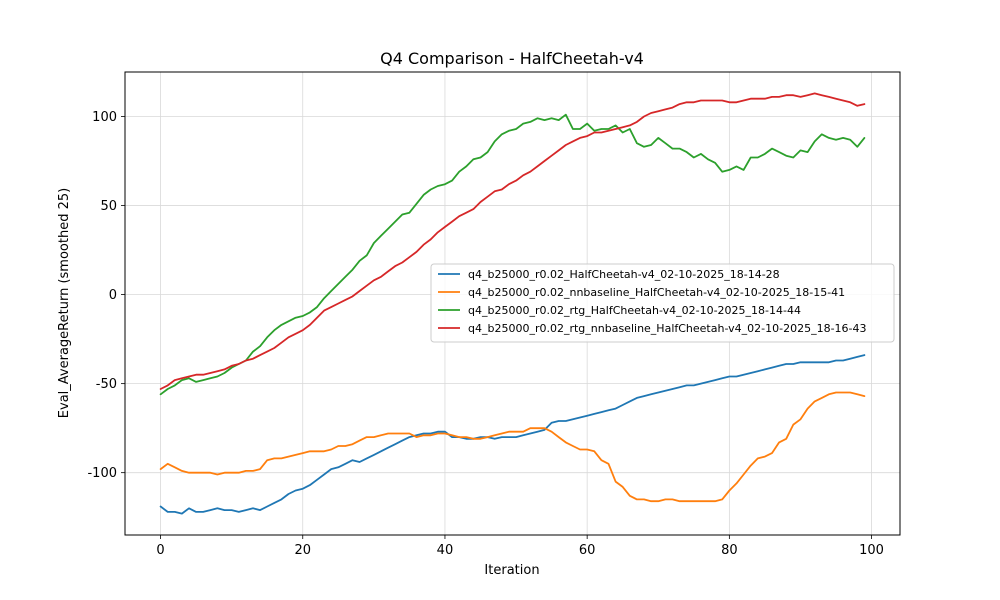 The height and width of the screenshot is (600, 1000). What do you see at coordinates (587, 550) in the screenshot?
I see `x-tick-label: 60` at bounding box center [587, 550].